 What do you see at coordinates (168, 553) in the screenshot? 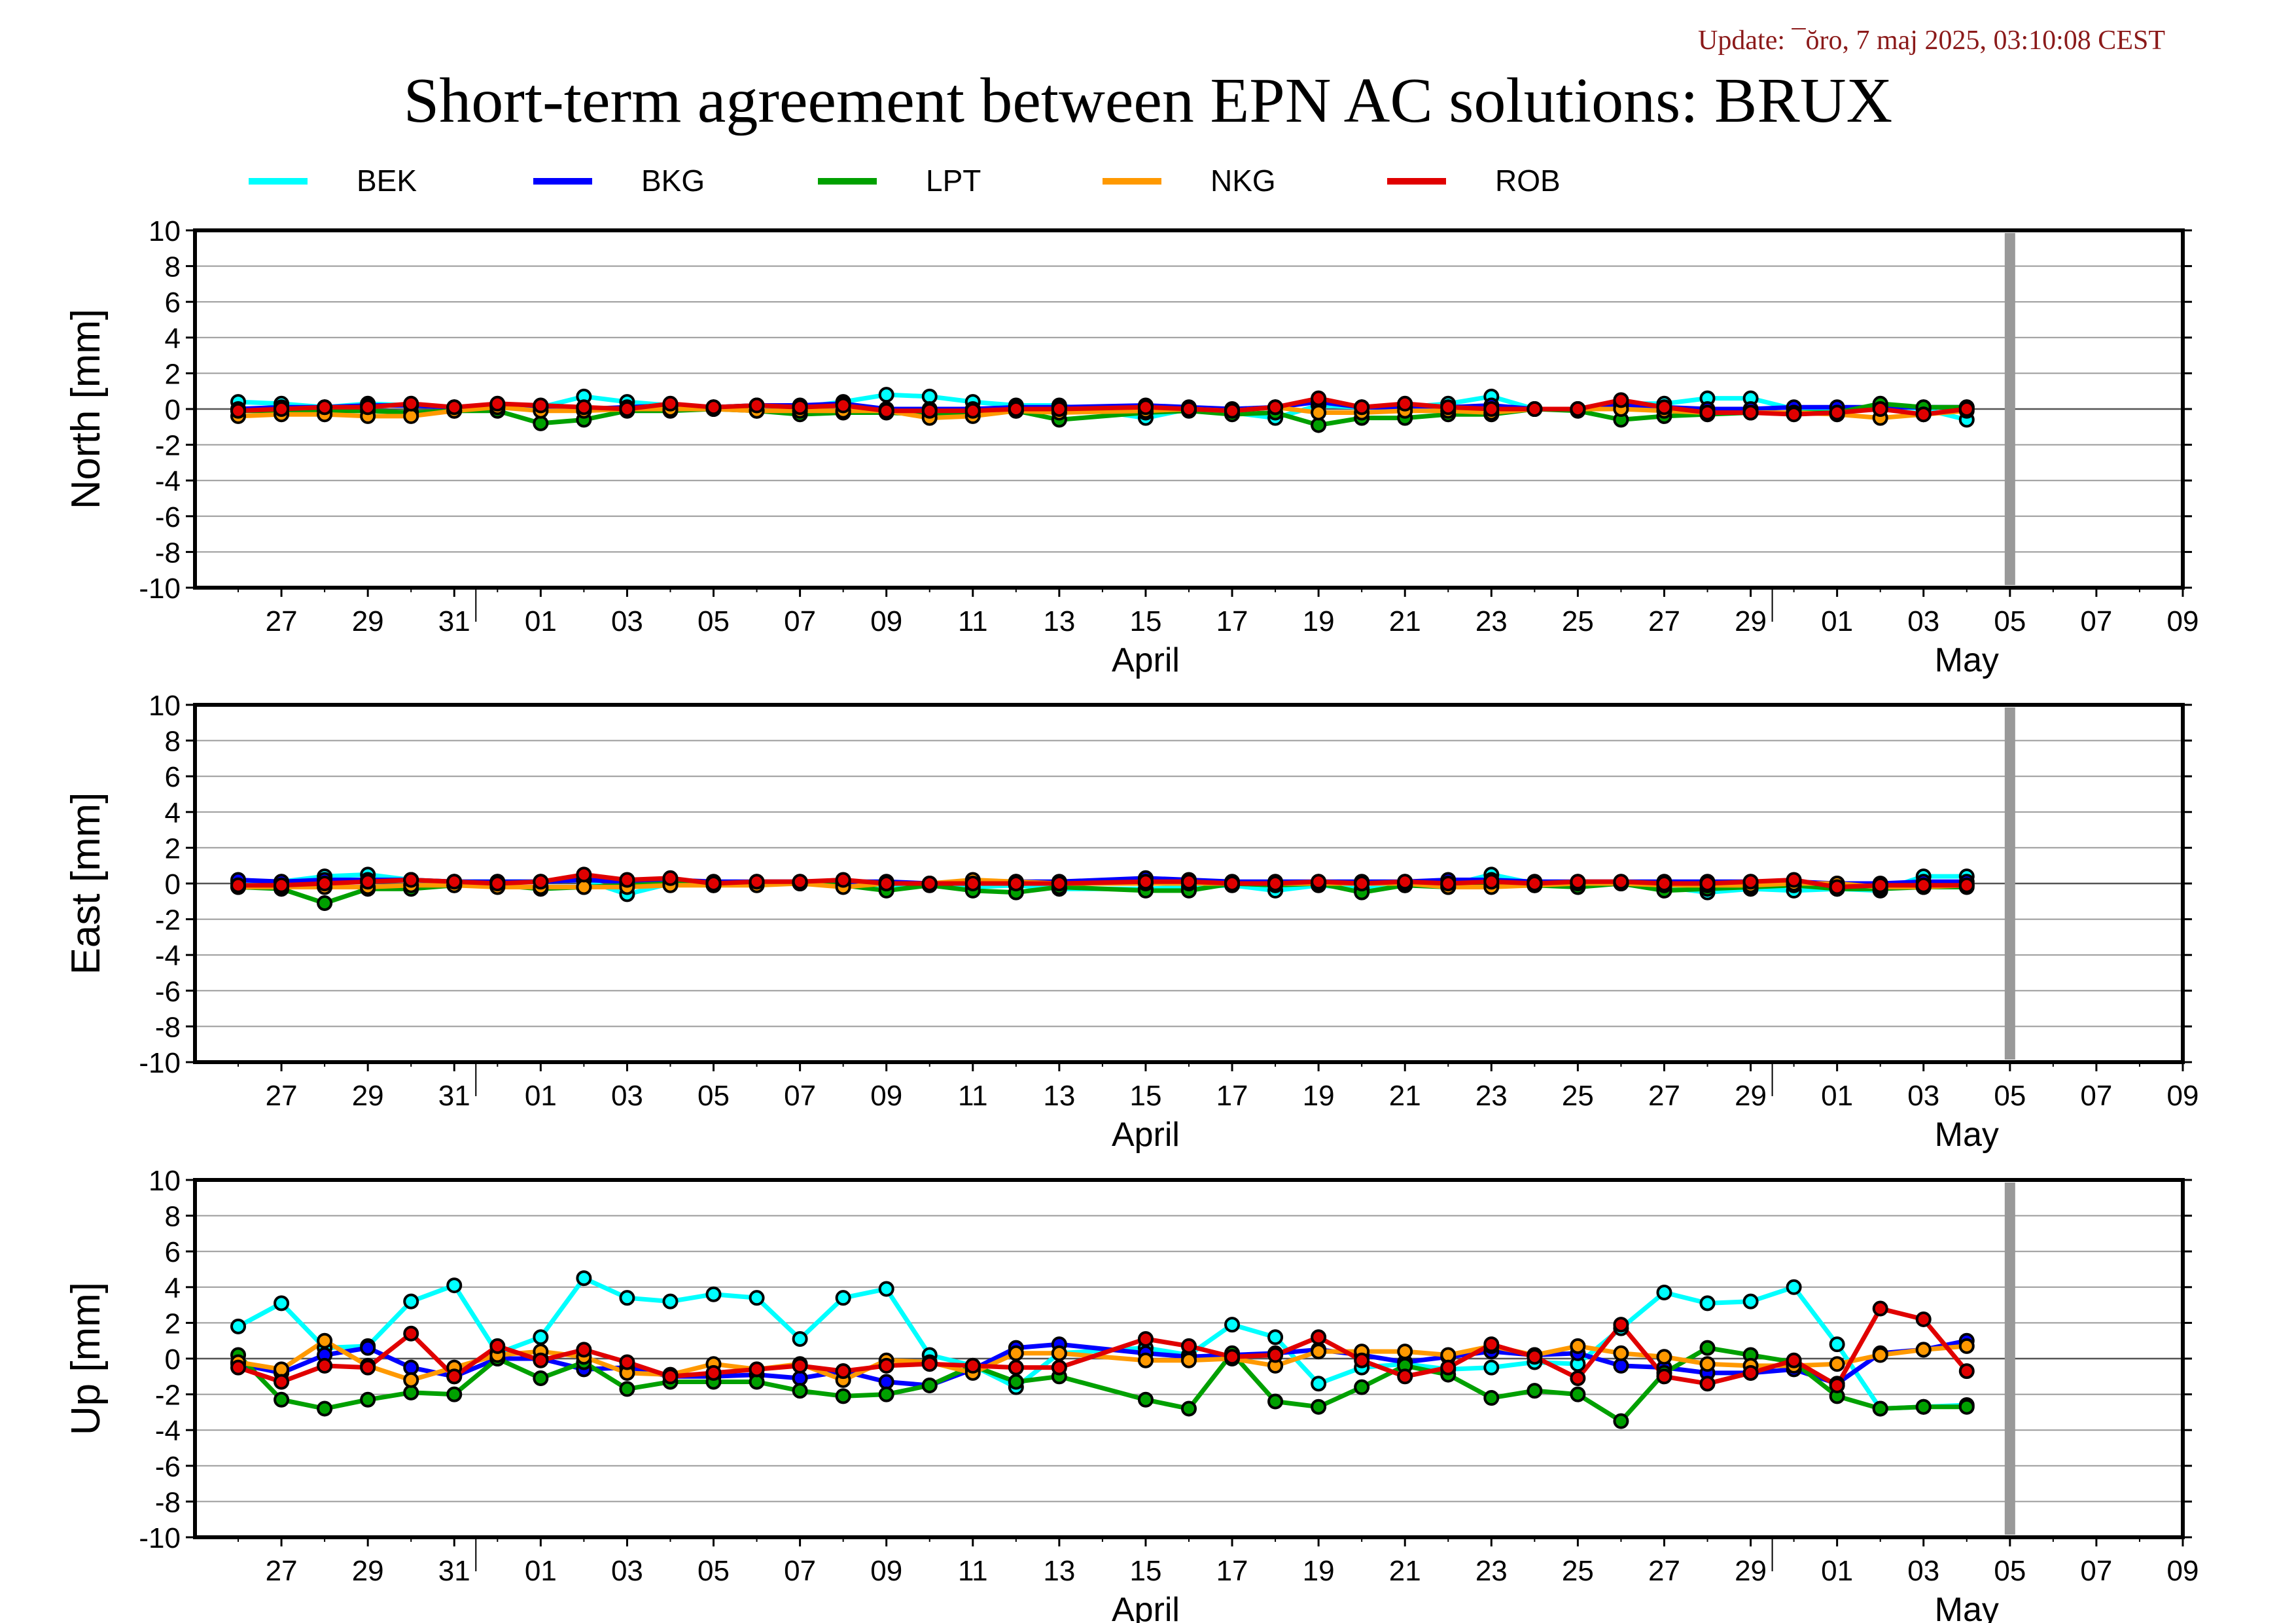
I see `north-ytick-label: -8` at bounding box center [168, 553].